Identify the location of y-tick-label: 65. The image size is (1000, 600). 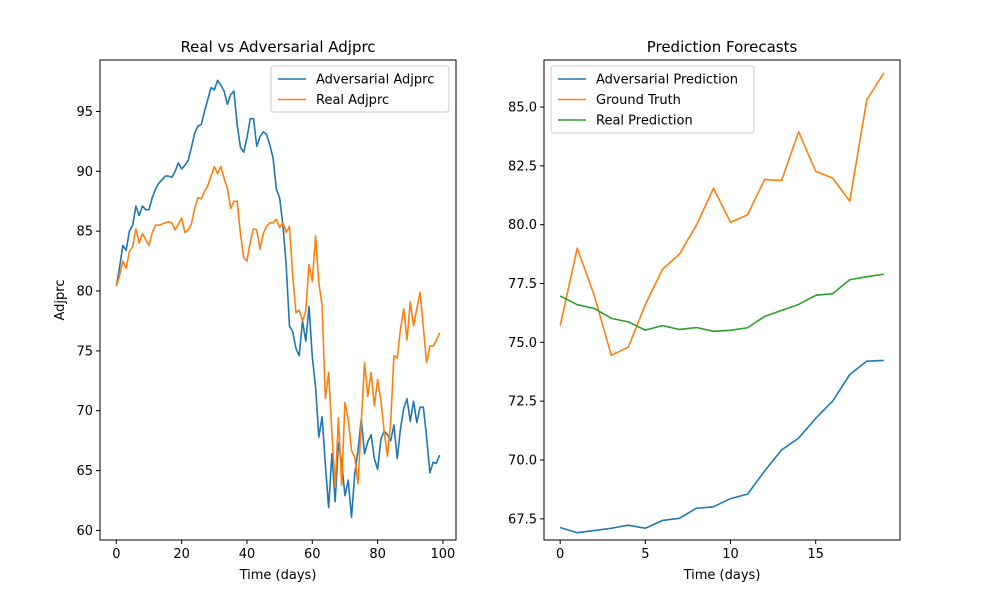
(84, 471).